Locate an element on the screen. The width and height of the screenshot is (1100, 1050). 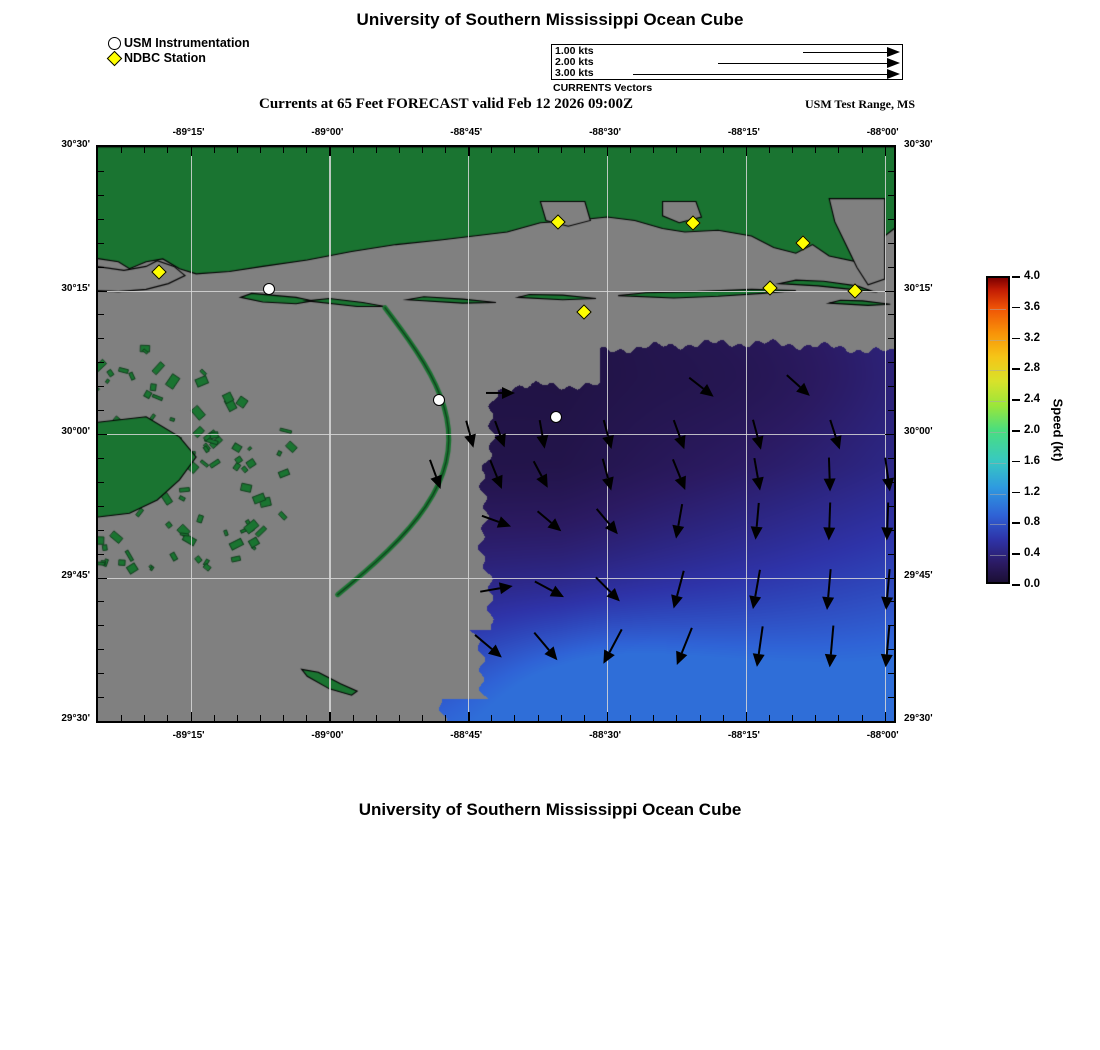
axis-label-lon-bottom: -88°00' is located at coordinates (882, 735).